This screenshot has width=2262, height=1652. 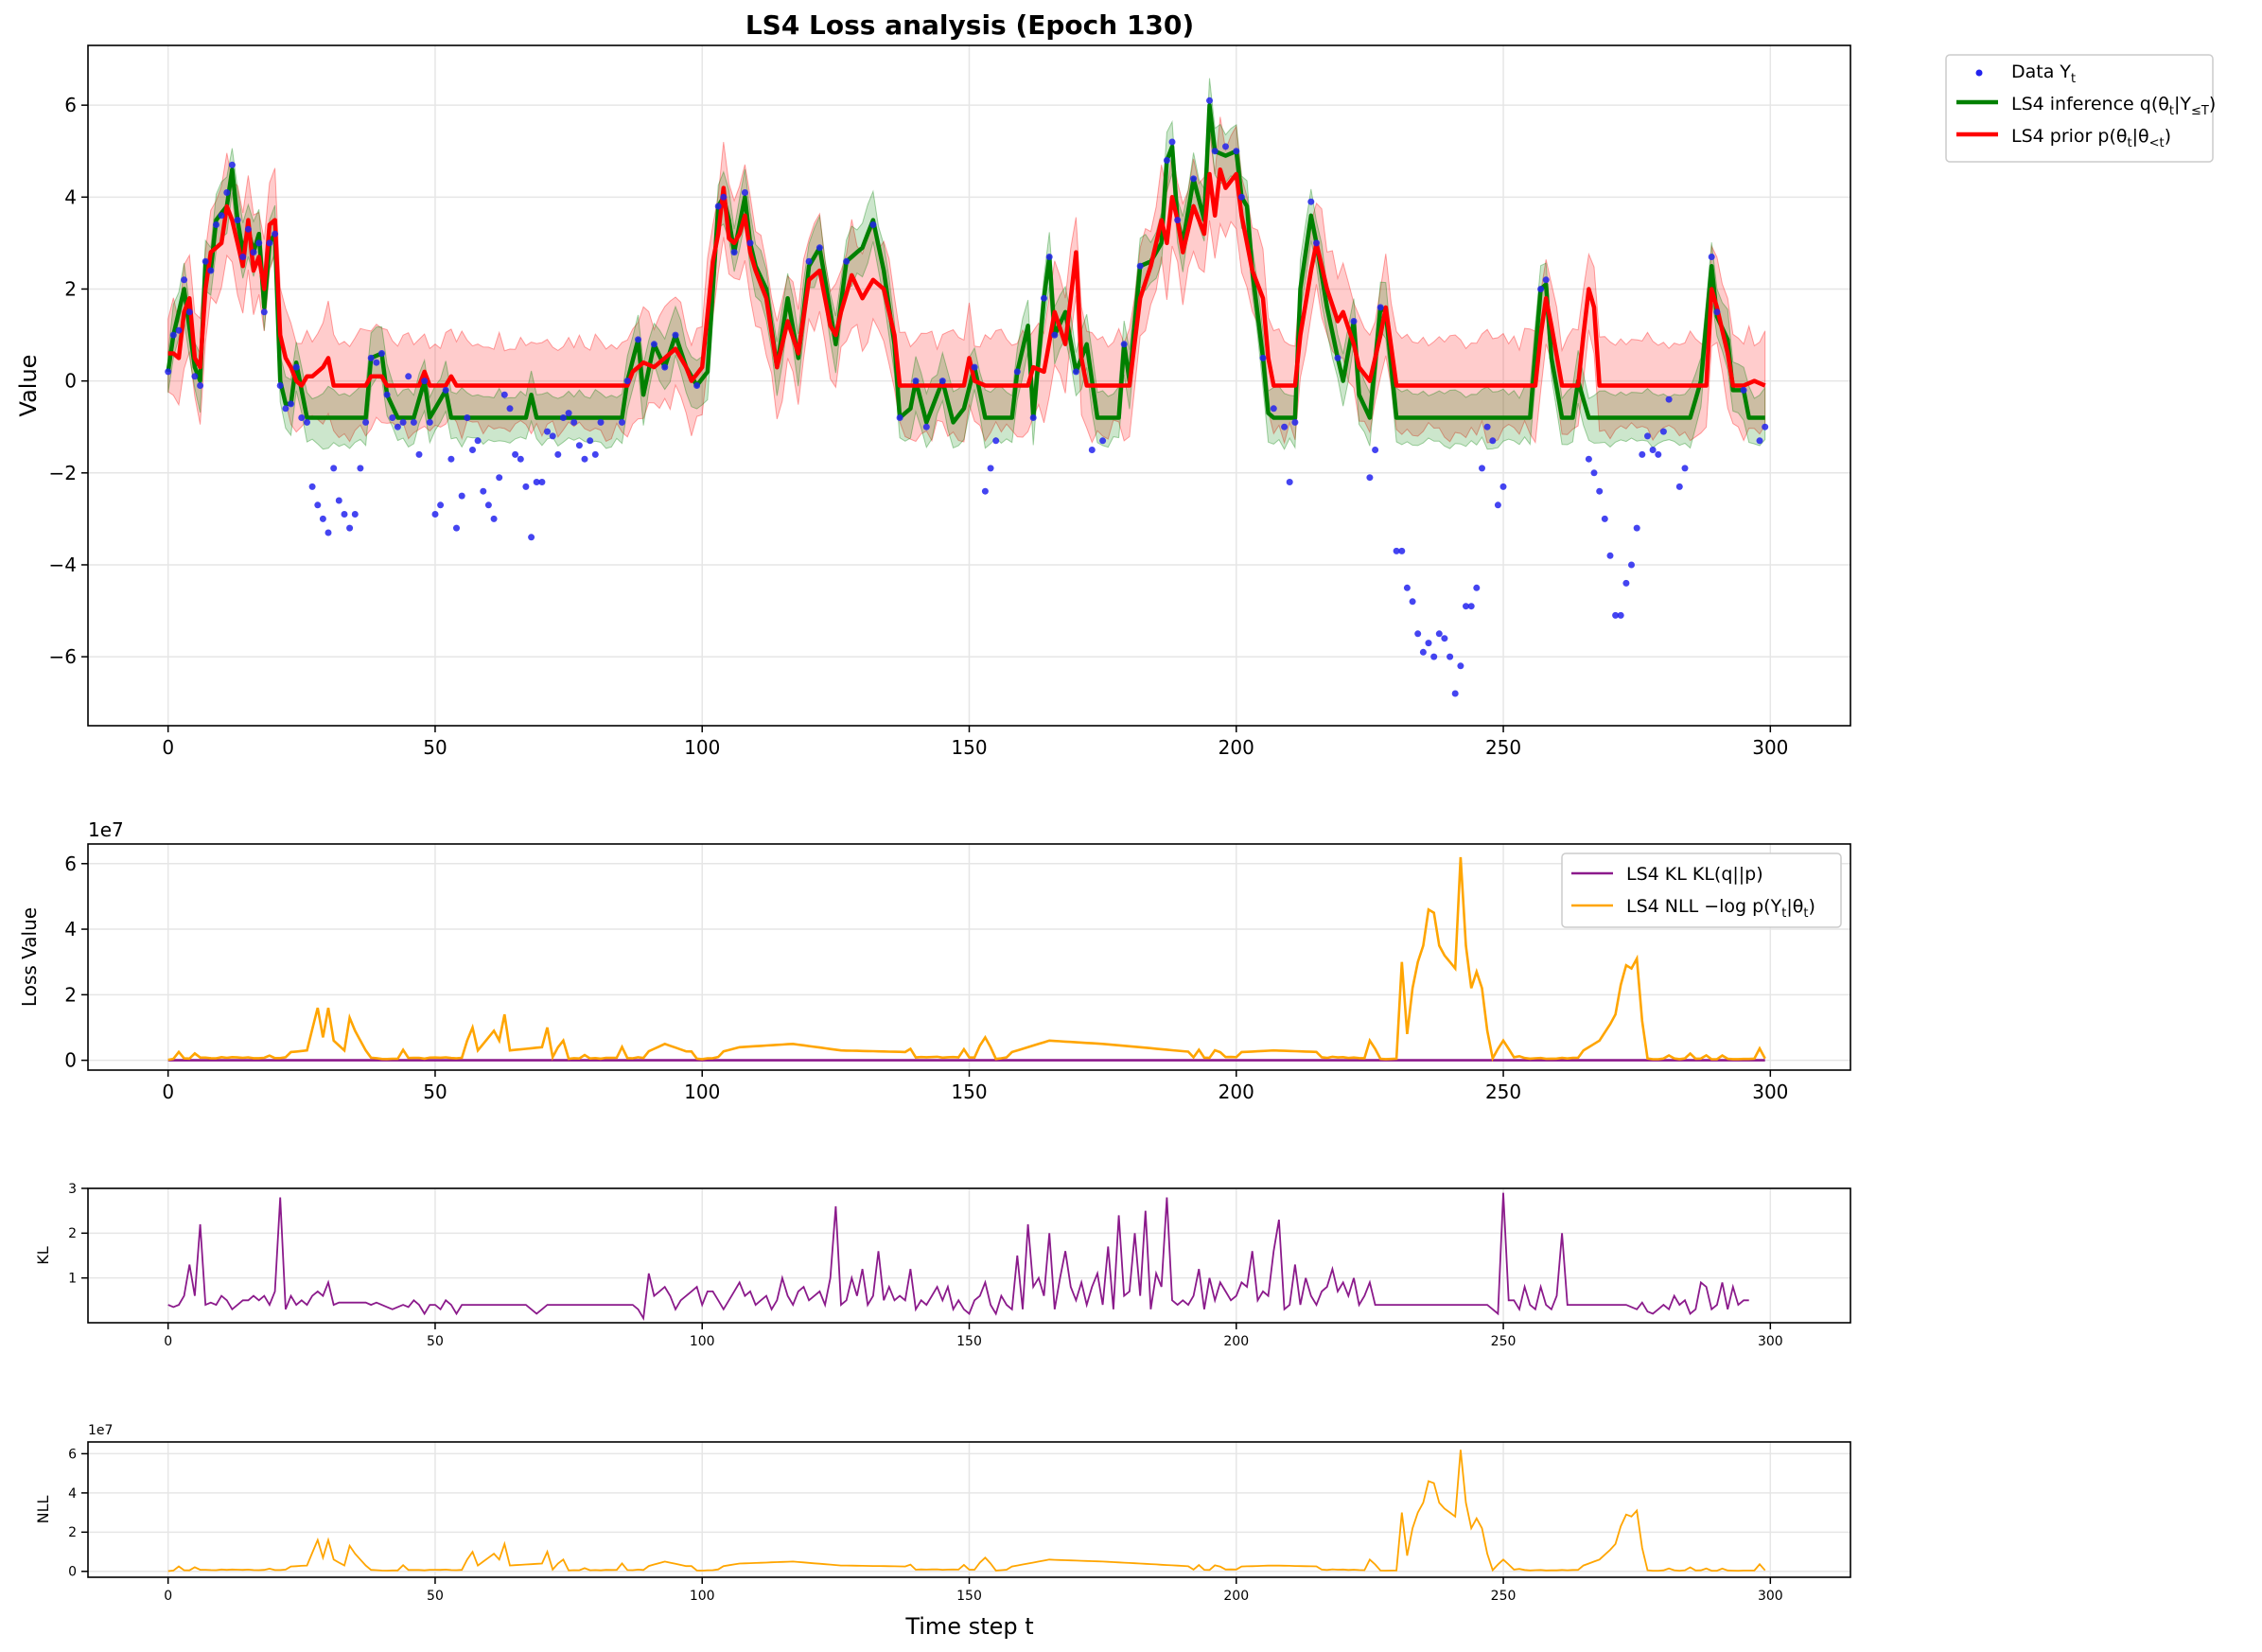 I want to click on legend-marker-data, so click(x=1979, y=73).